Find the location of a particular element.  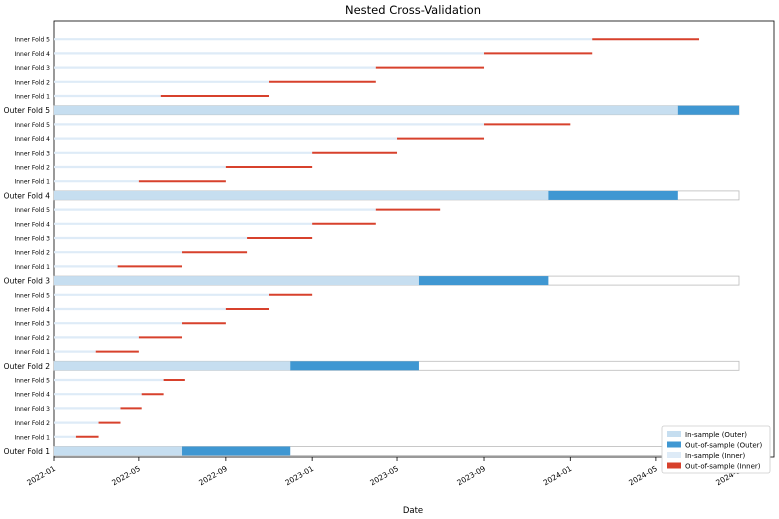

legend-box is located at coordinates (716, 449).